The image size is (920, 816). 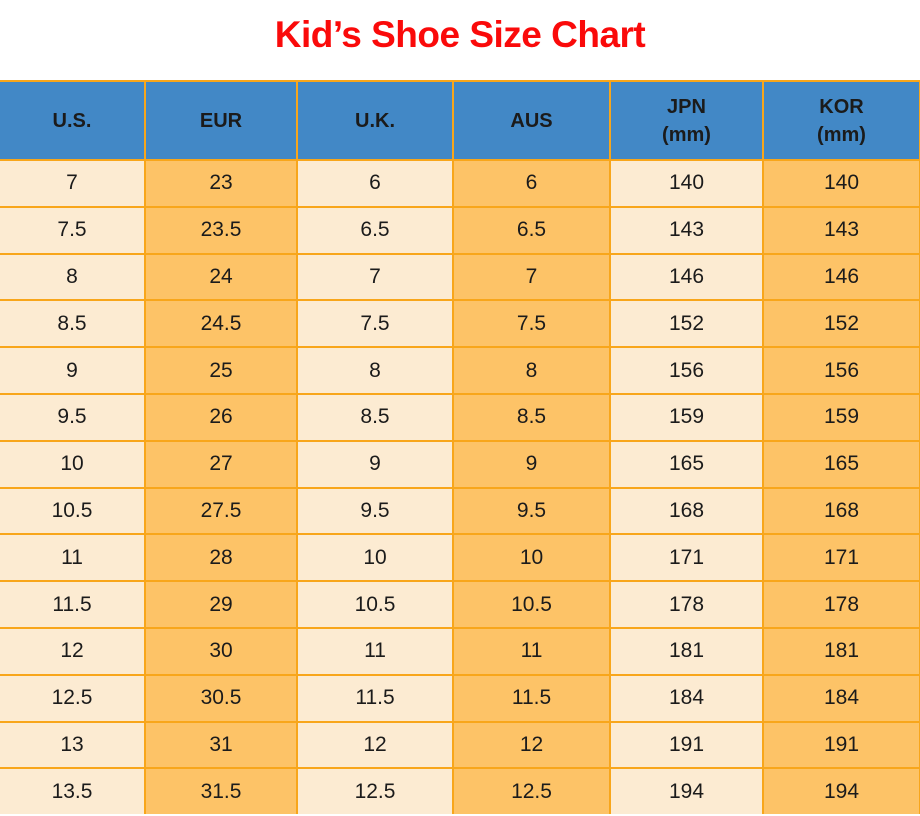 I want to click on table-cell: 24.5, so click(x=221, y=324).